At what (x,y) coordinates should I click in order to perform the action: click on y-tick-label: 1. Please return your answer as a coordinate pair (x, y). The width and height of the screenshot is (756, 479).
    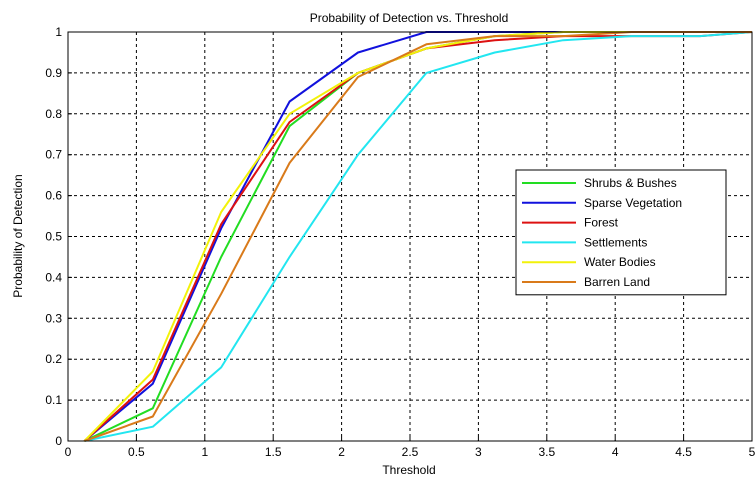
    Looking at the image, I should click on (58, 32).